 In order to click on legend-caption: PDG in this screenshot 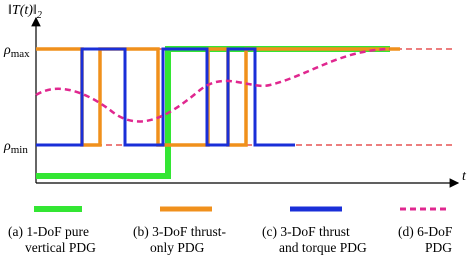, I will do `click(438, 247)`.